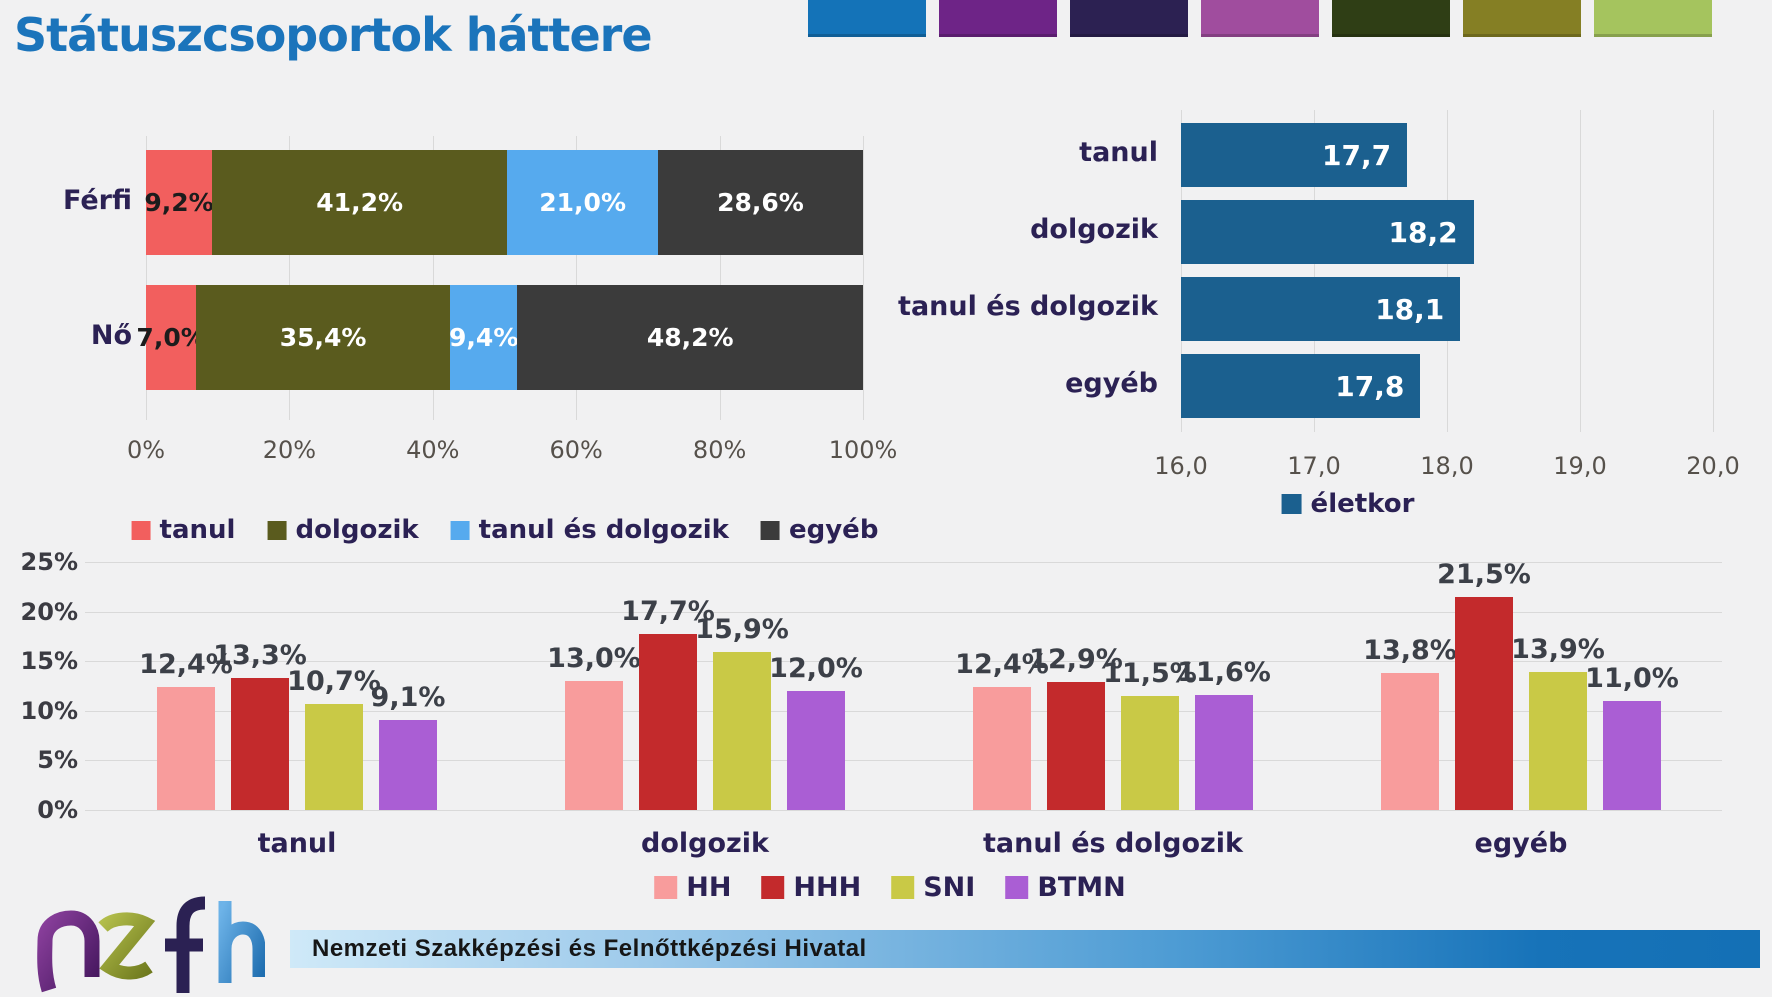 The height and width of the screenshot is (997, 1772). Describe the element at coordinates (576, 450) in the screenshot. I see `x-tick-label: 60%` at that location.